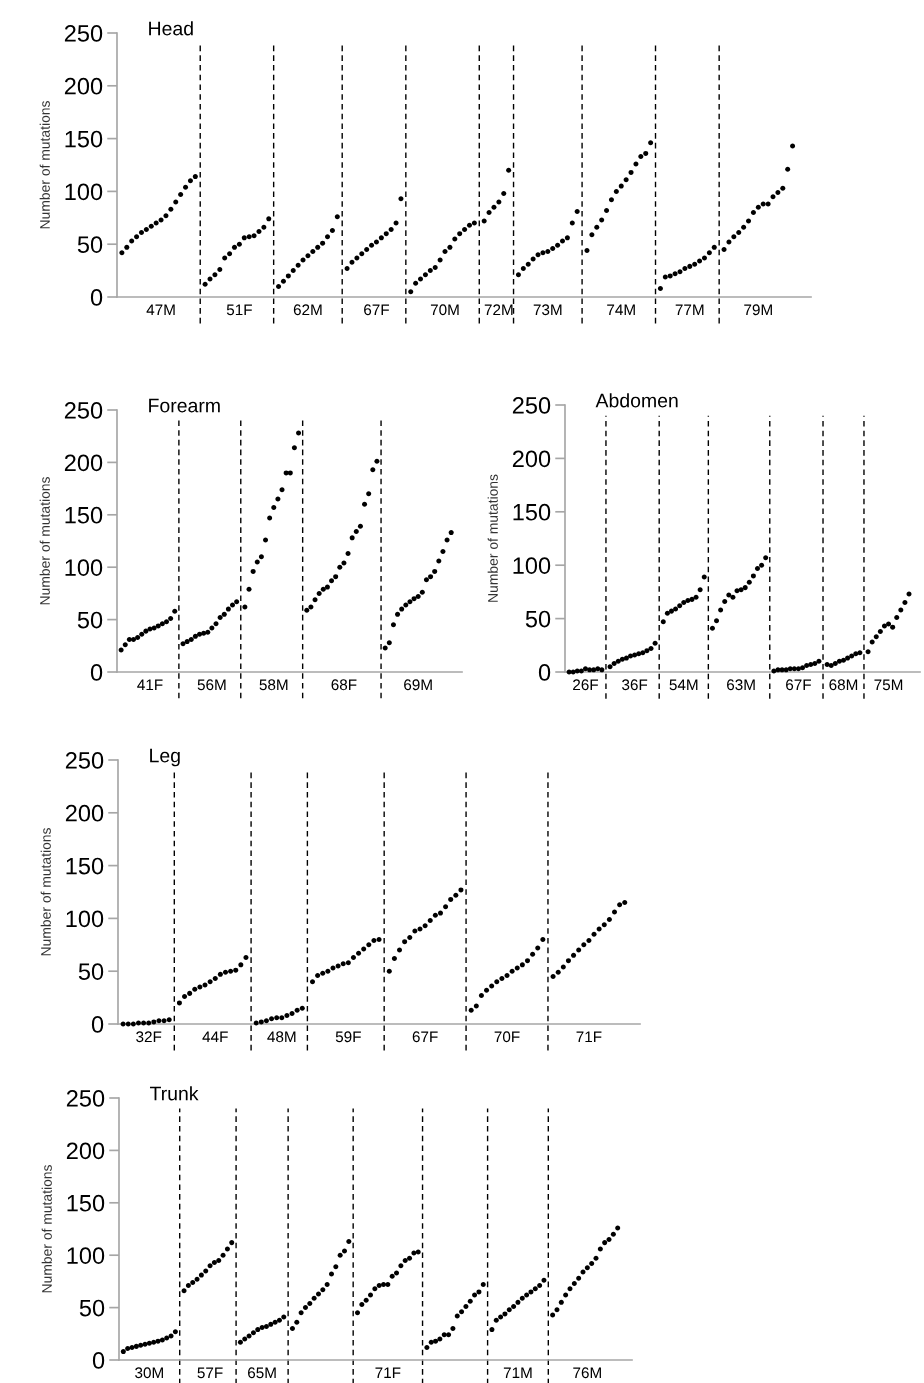  Describe the element at coordinates (165, 757) in the screenshot. I see `chart-title: Leg` at that location.